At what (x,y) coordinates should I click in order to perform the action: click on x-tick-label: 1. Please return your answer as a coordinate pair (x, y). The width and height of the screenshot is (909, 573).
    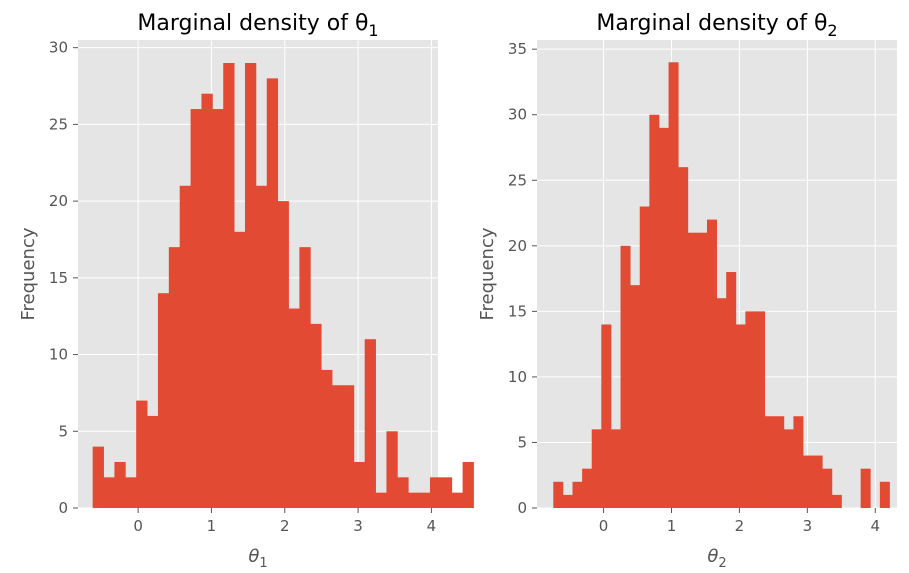
    Looking at the image, I should click on (672, 526).